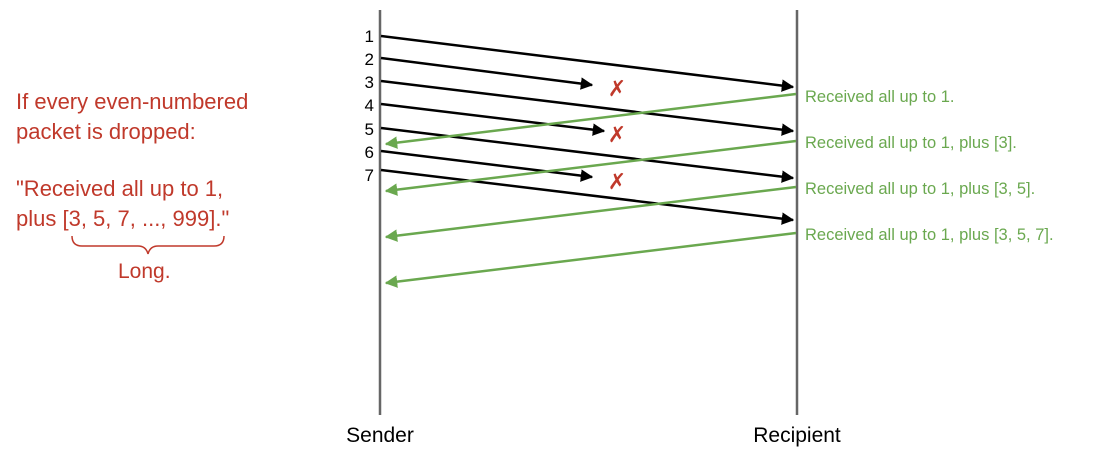 The width and height of the screenshot is (1100, 455). I want to click on sender-label: Sender, so click(380, 435).